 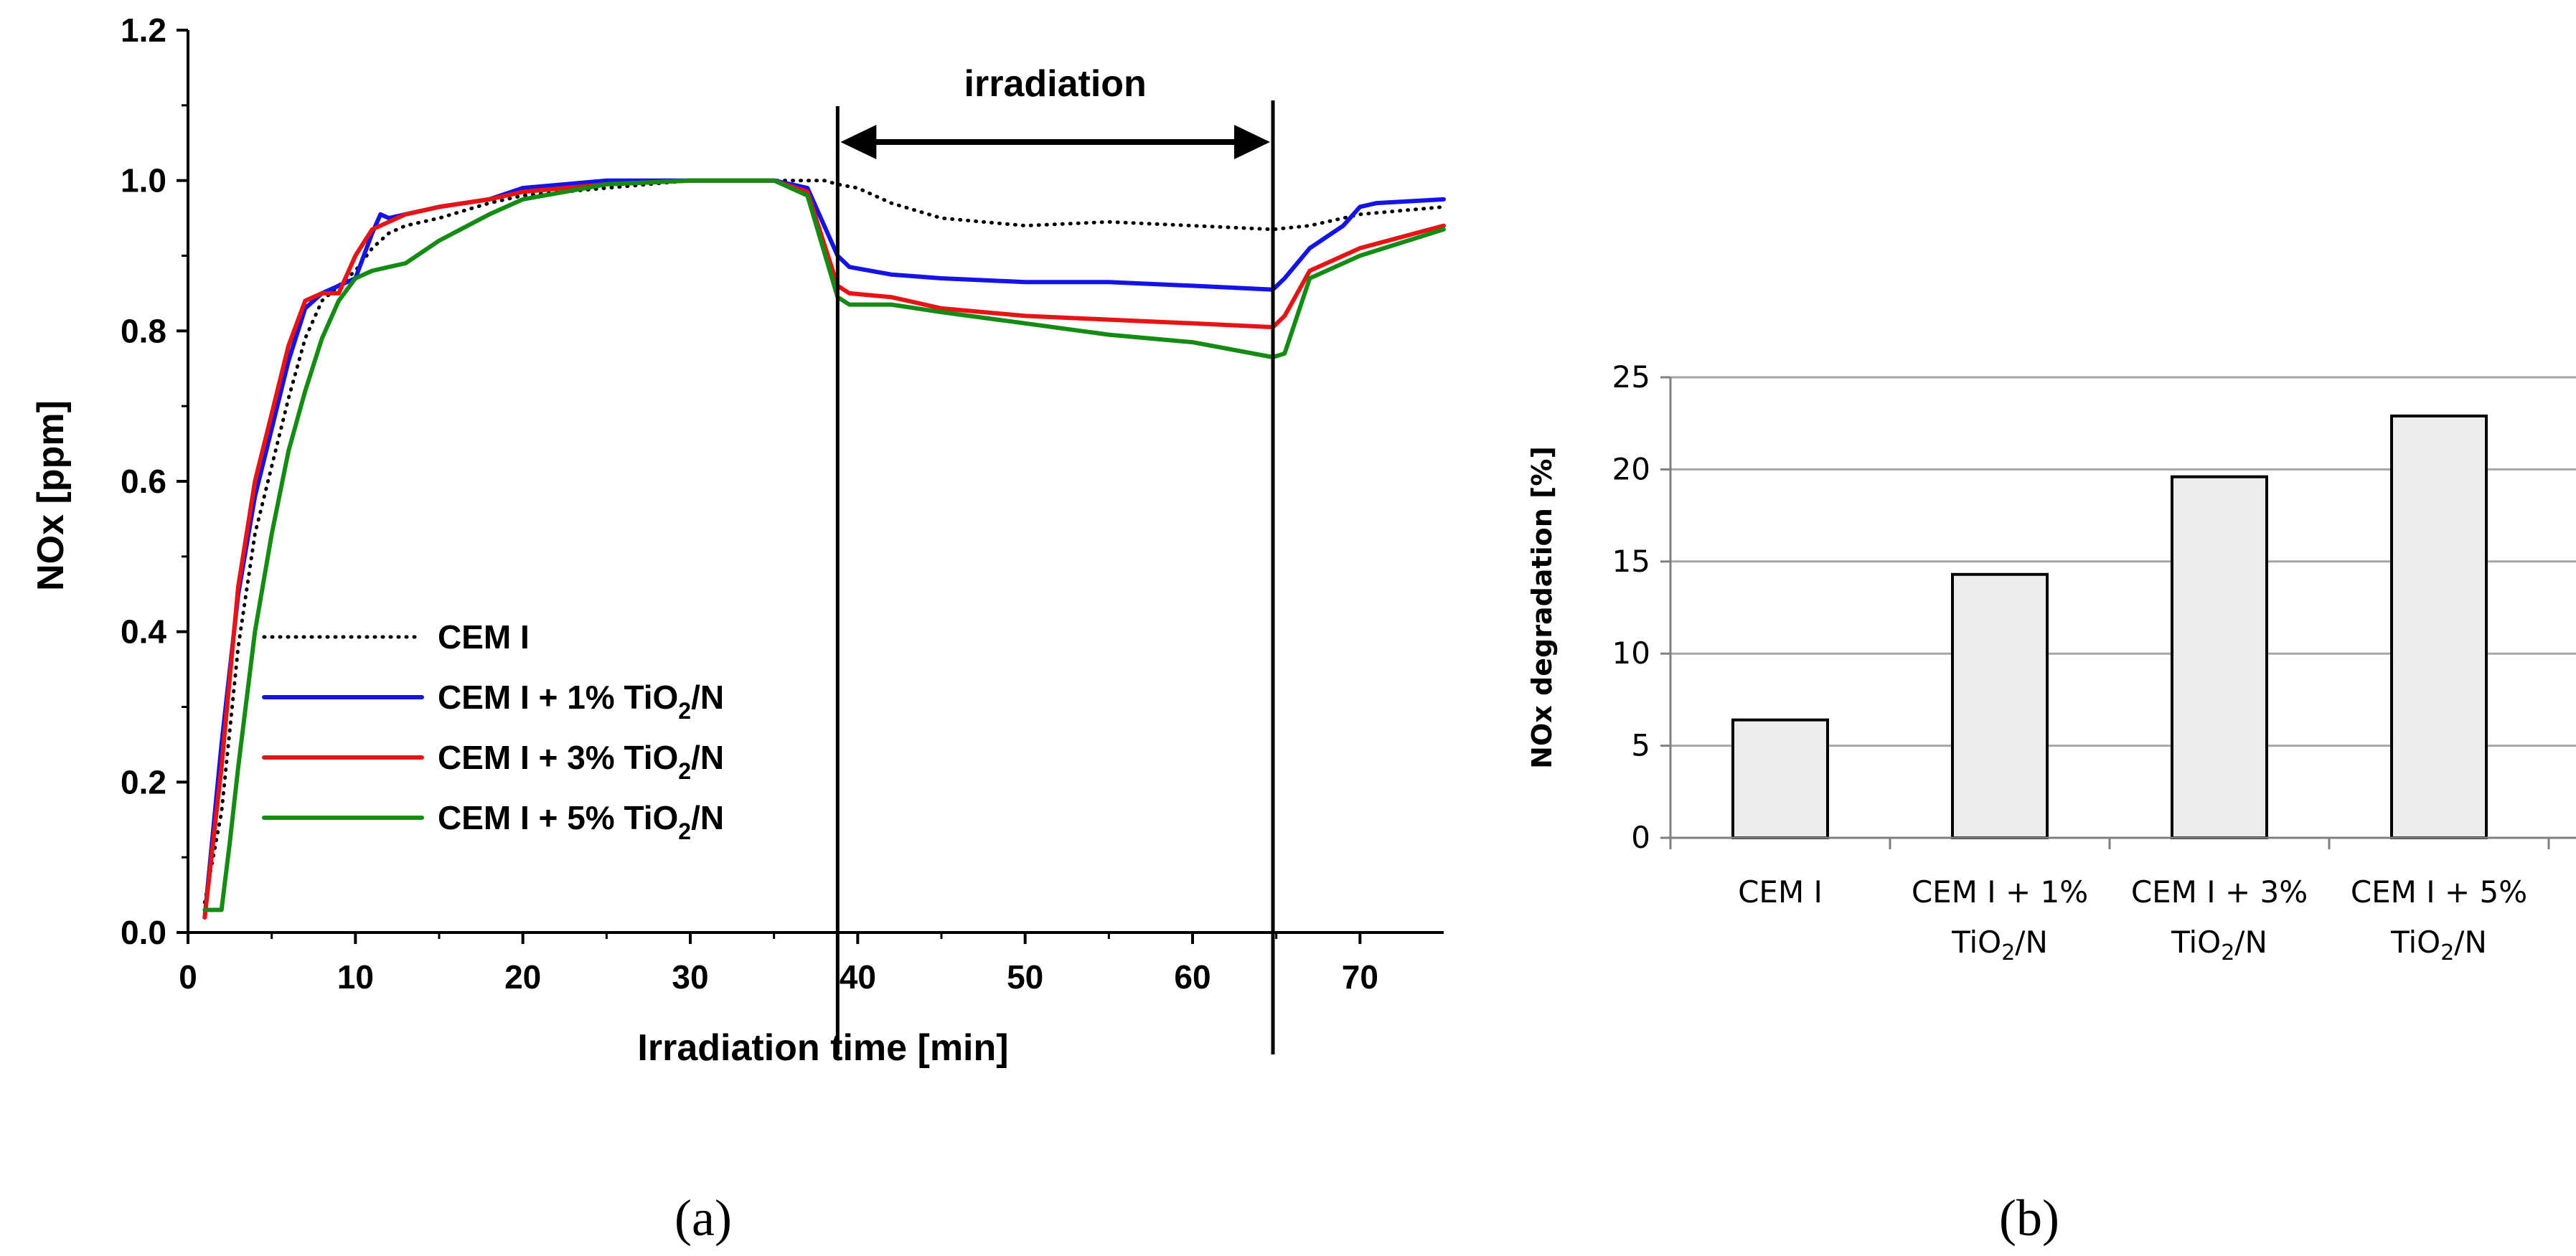 What do you see at coordinates (2029, 1218) in the screenshot?
I see `panel-label-b: (b)` at bounding box center [2029, 1218].